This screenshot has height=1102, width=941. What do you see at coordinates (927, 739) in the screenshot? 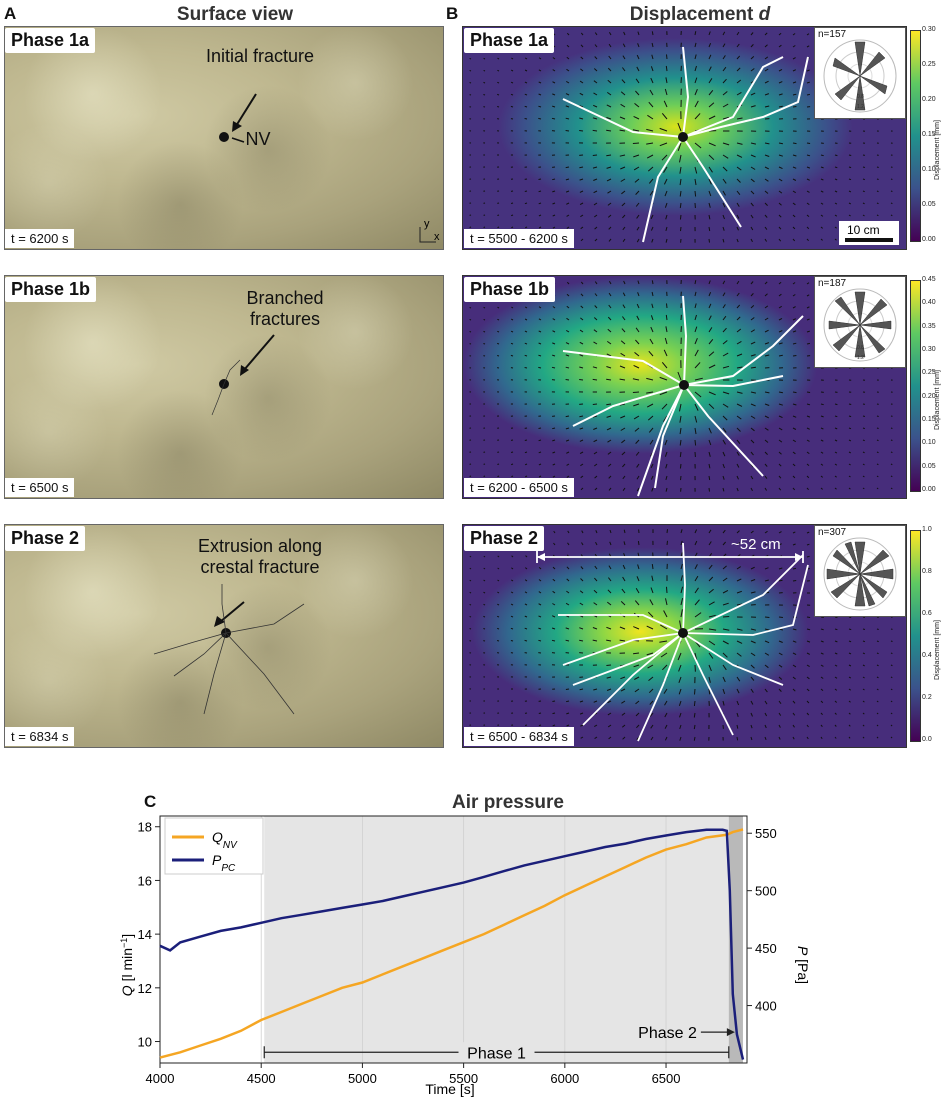
I see `colorbar-tick: 0.0` at bounding box center [927, 739].